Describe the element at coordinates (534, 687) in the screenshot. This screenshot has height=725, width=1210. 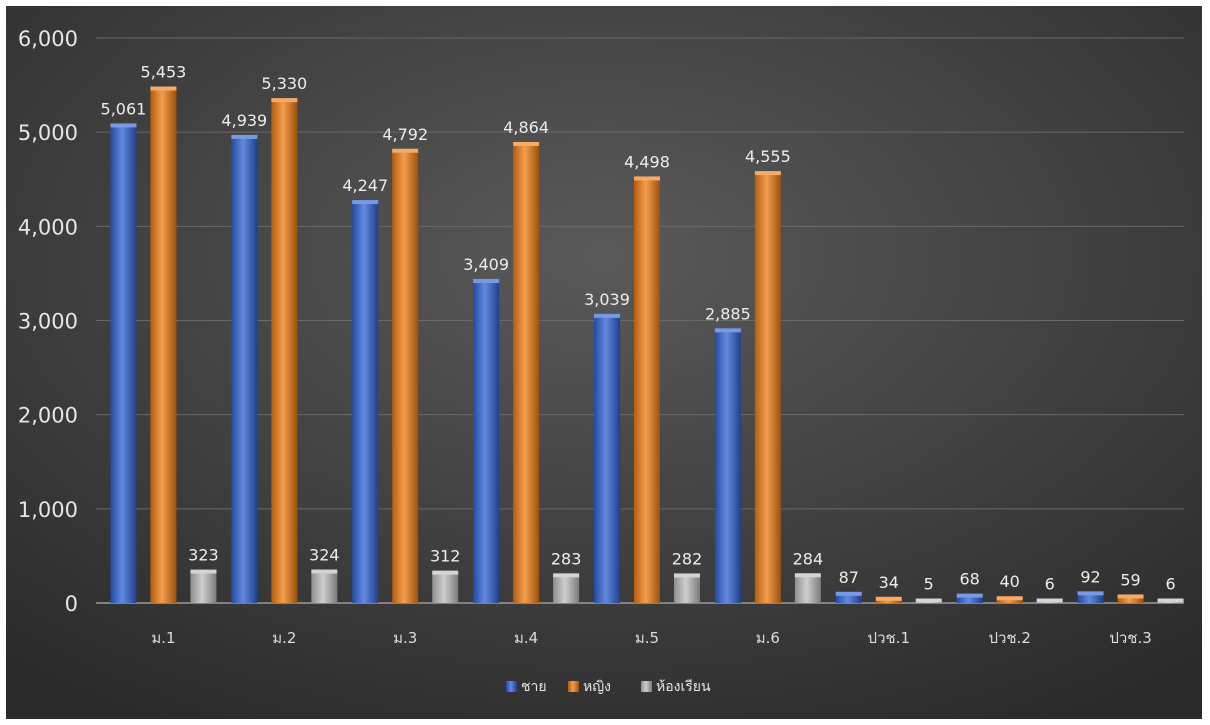
I see `legend-label: ชาย` at that location.